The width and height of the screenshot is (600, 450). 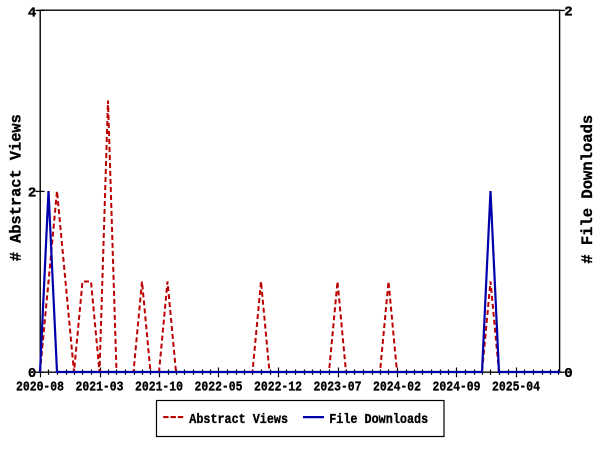 I want to click on svg-text: 2020-08, so click(x=40, y=388).